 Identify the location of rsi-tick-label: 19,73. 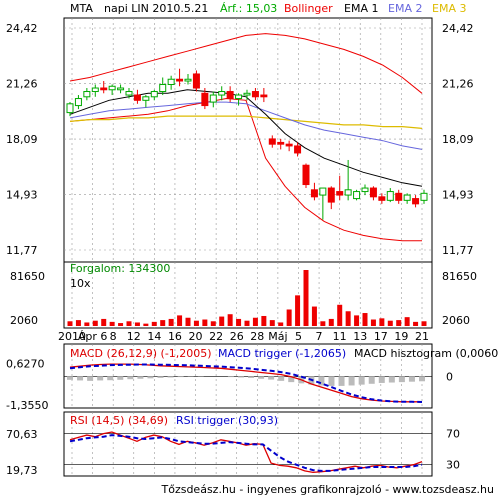
(22, 470).